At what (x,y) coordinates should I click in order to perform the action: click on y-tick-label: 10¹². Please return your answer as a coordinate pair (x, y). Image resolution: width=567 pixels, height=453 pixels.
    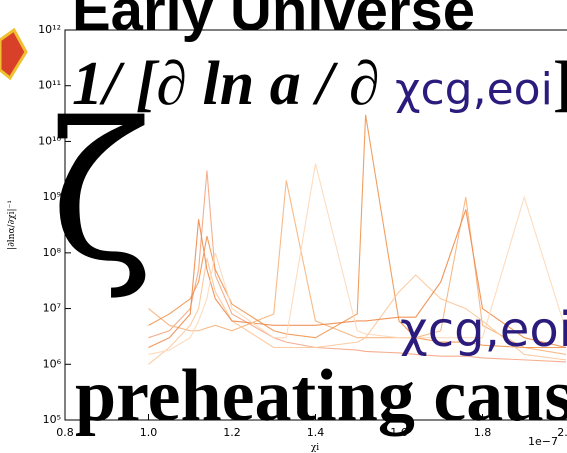
    Looking at the image, I should click on (49, 29).